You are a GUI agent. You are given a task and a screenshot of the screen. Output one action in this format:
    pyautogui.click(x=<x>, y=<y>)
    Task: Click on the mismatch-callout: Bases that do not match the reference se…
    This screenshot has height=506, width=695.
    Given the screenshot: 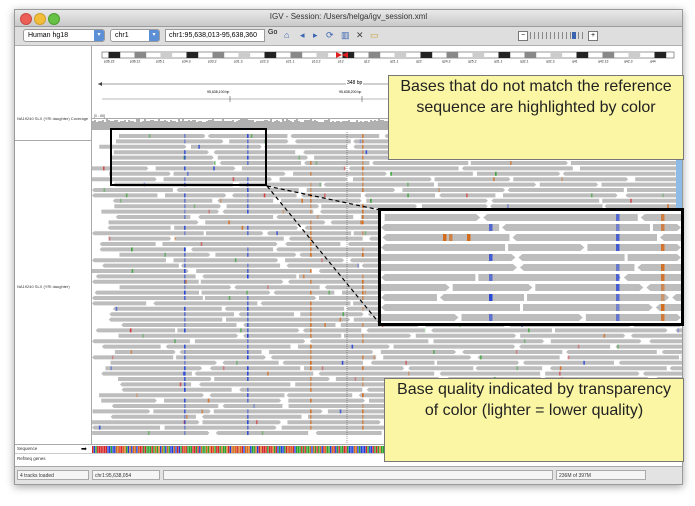 What is the action you would take?
    pyautogui.click(x=536, y=117)
    